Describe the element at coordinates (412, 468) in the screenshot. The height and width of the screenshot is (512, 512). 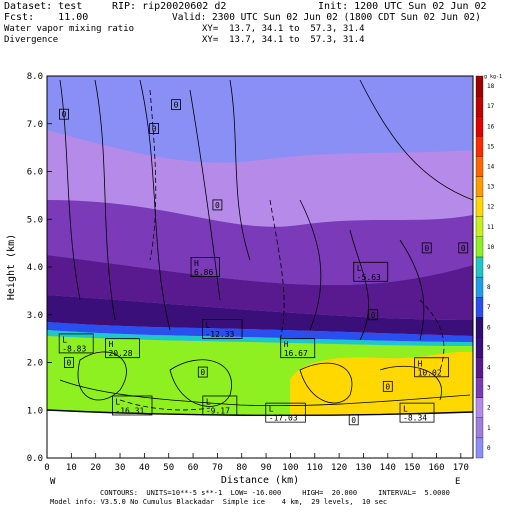
I see `x-tick-label: 150` at that location.